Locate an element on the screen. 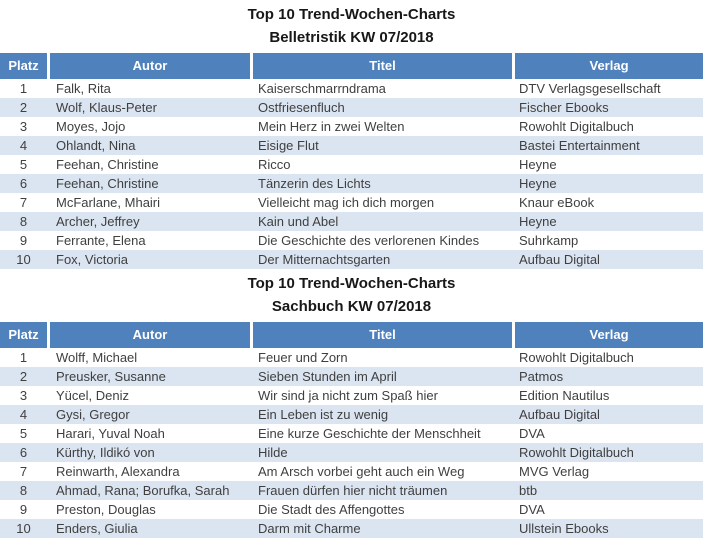 The image size is (703, 552). cell-titel: Feuer und Zorn is located at coordinates (303, 357).